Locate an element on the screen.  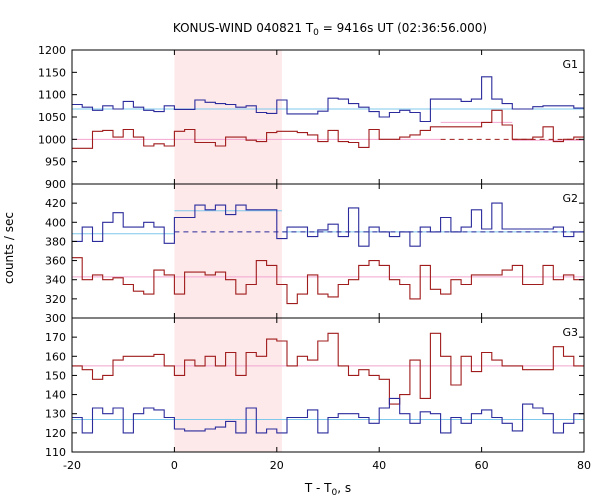
panel-g1-series-dark-red is located at coordinates (328, 129).